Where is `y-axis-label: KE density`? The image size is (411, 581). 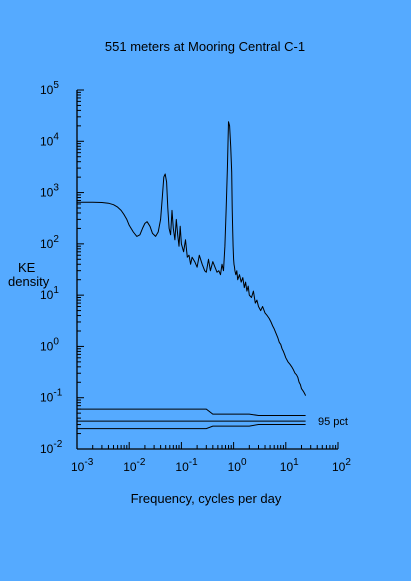
y-axis-label: KE density is located at coordinates (29, 274).